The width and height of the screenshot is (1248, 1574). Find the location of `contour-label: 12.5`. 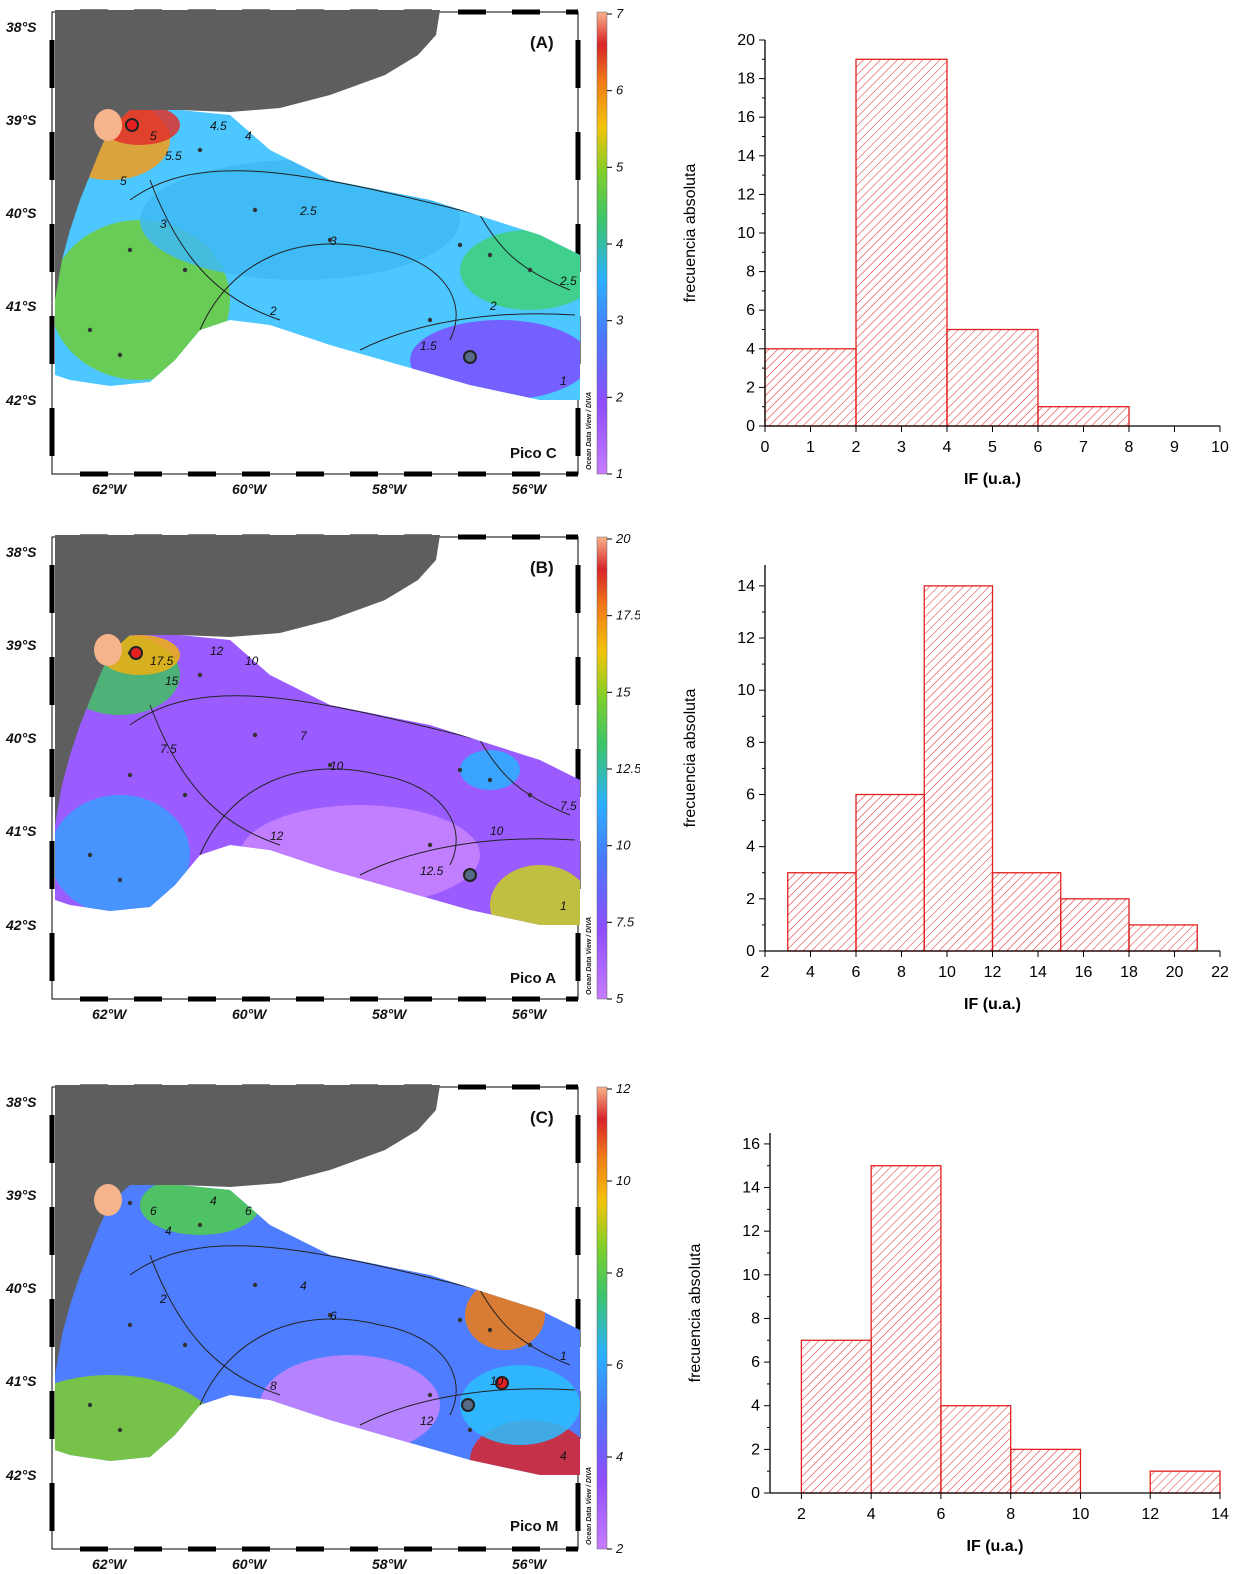

contour-label: 12.5 is located at coordinates (432, 871).